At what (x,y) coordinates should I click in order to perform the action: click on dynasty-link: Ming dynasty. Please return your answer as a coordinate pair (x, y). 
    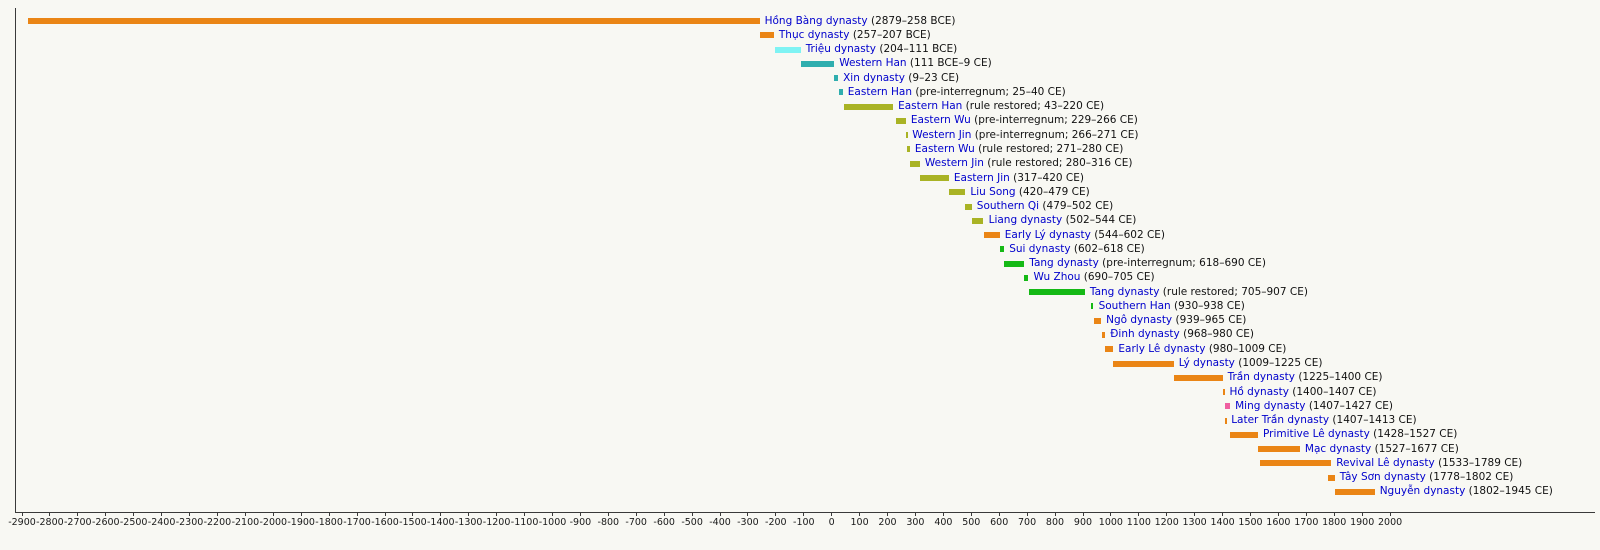
    Looking at the image, I should click on (1270, 405).